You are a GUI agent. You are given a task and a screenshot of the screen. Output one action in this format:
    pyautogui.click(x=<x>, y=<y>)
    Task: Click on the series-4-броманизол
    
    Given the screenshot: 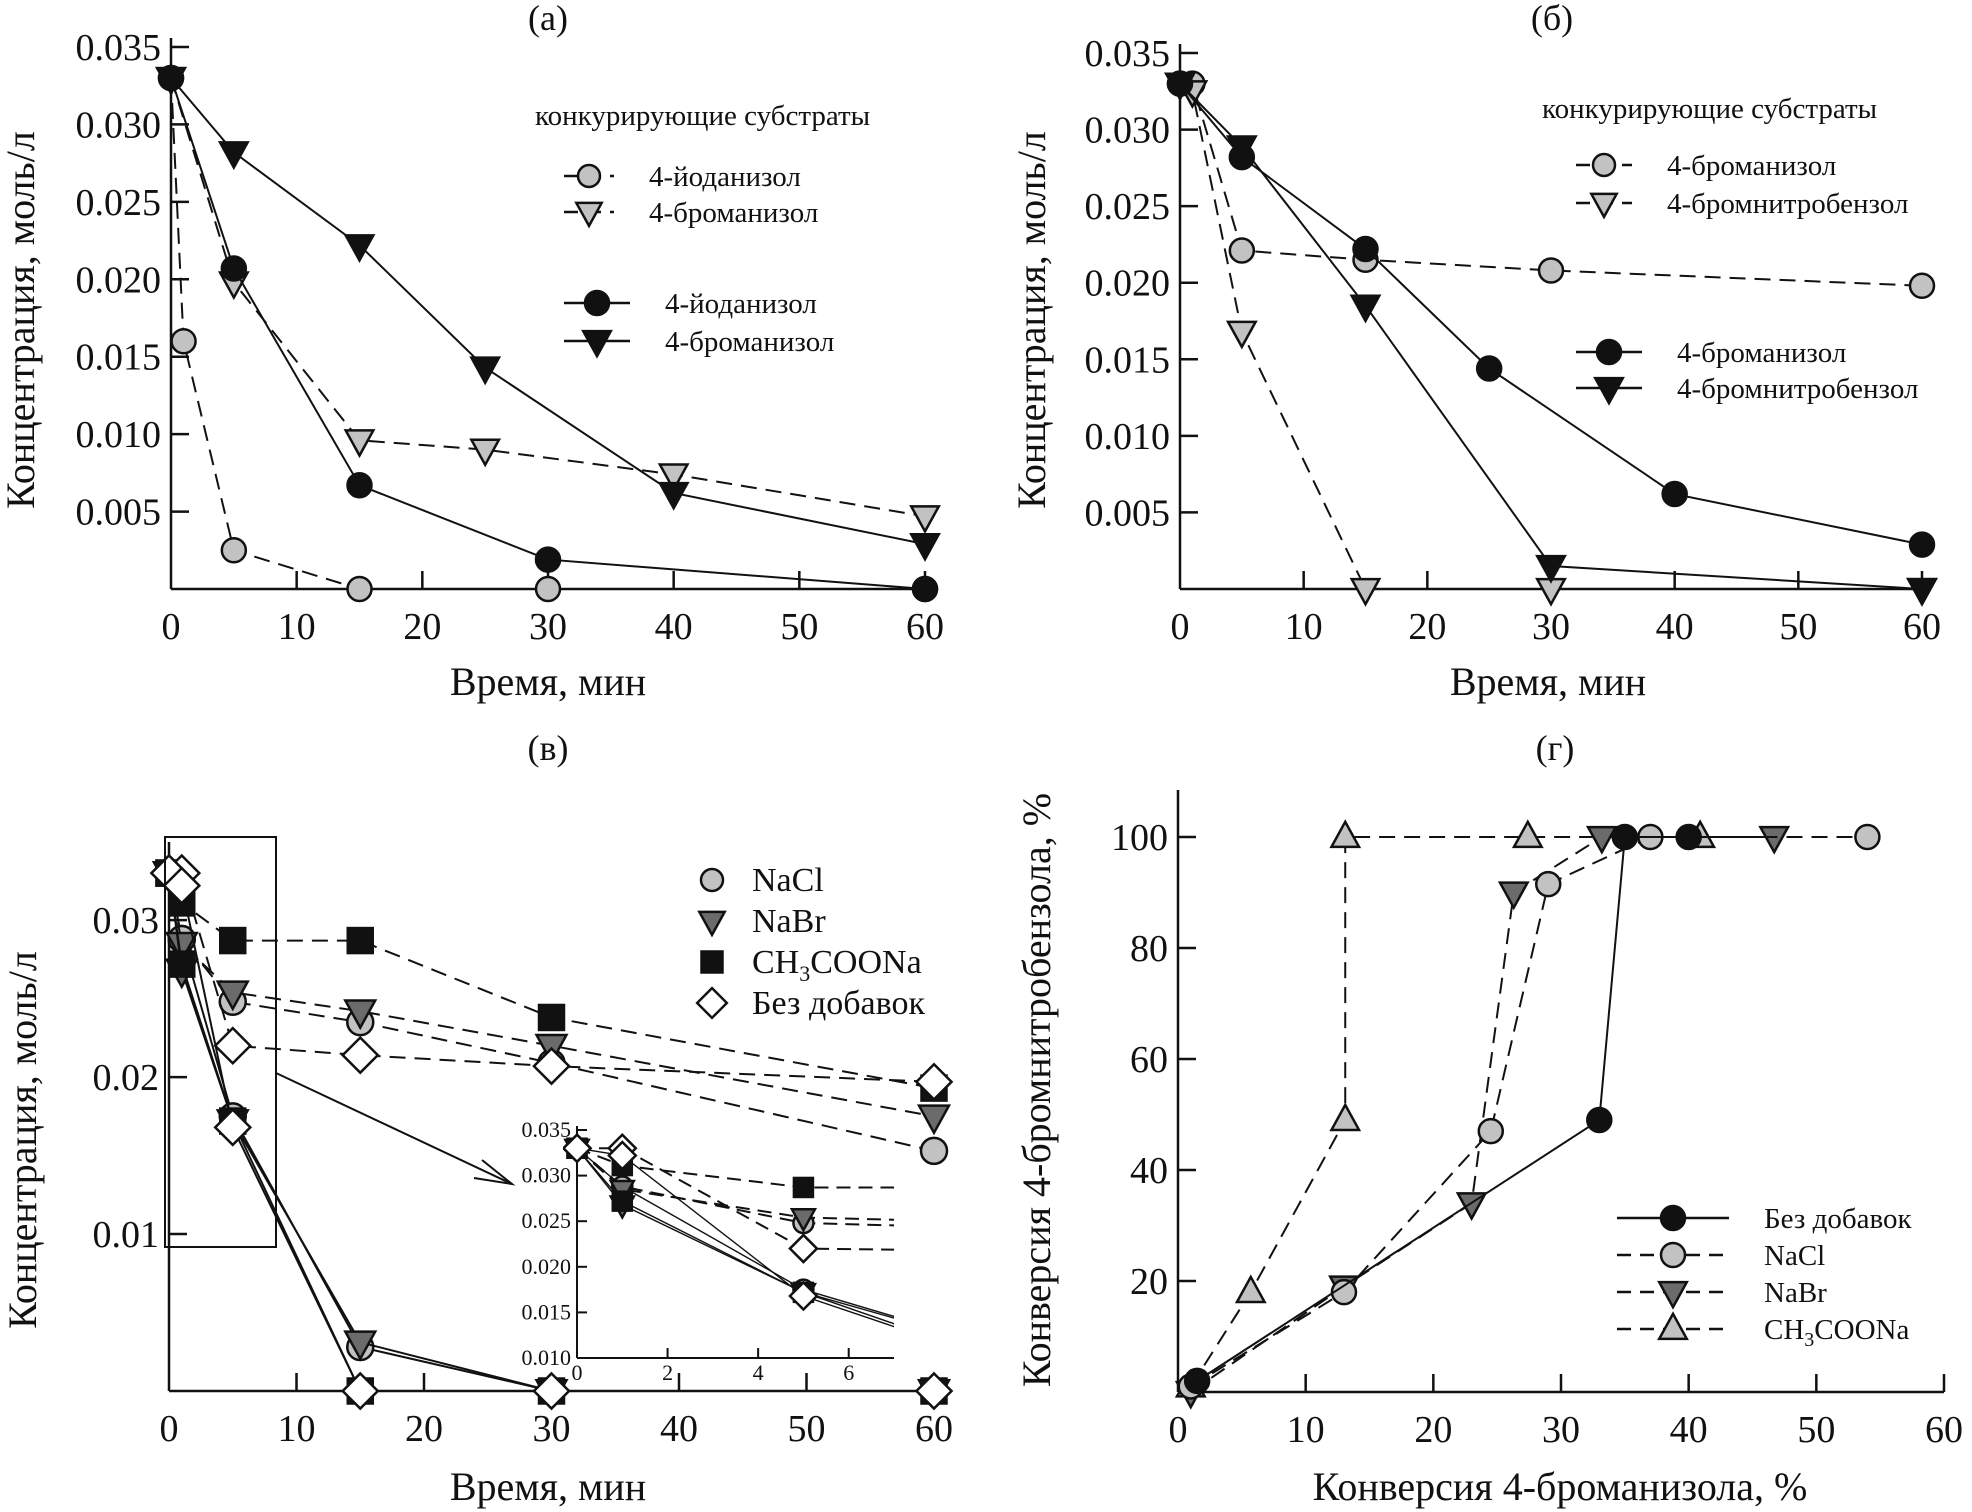 What is the action you would take?
    pyautogui.click(x=548, y=300)
    